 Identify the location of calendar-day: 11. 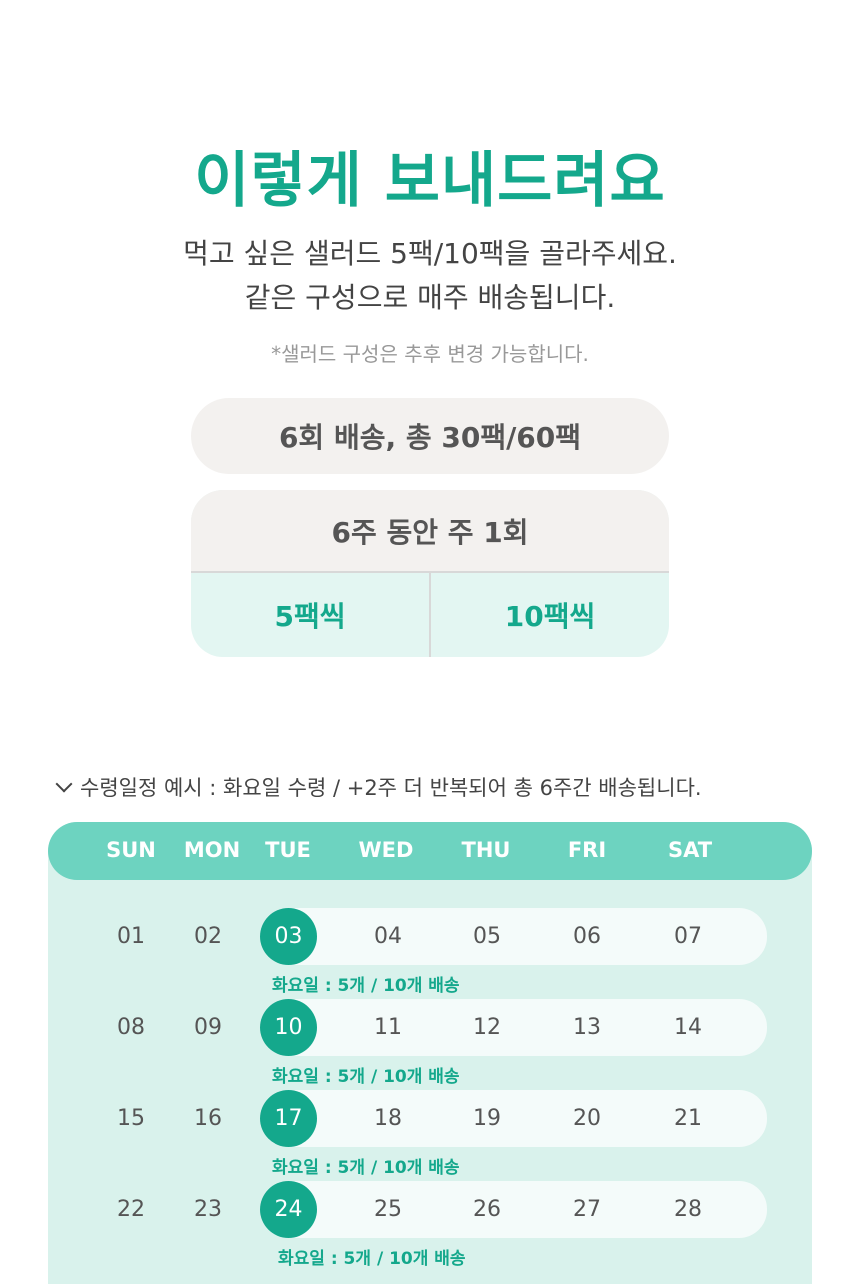
(388, 1027).